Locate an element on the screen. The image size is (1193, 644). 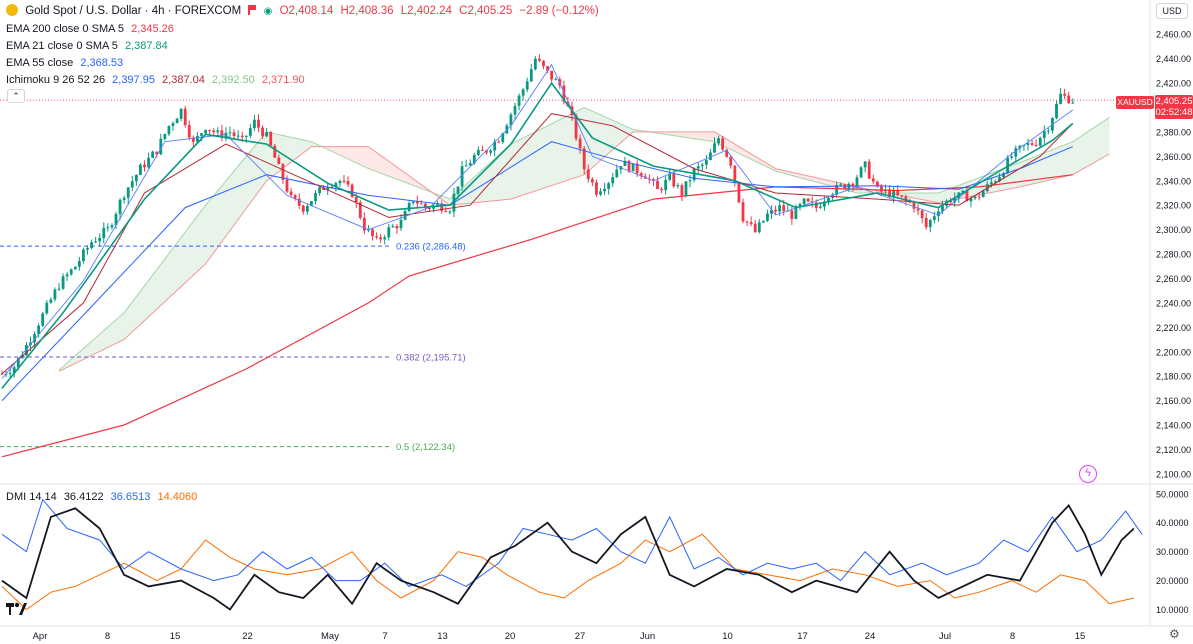
indicator-legend-ema200: EMA 200 close 0 SMA 5 2,345.26 is located at coordinates (92, 29).